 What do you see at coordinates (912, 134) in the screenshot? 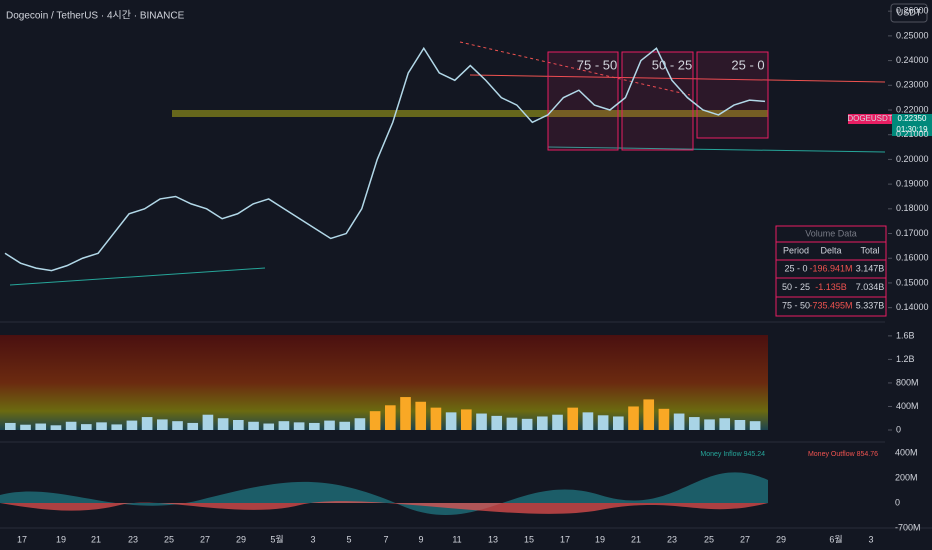
I see `y-tick-label: 0.21000` at bounding box center [912, 134].